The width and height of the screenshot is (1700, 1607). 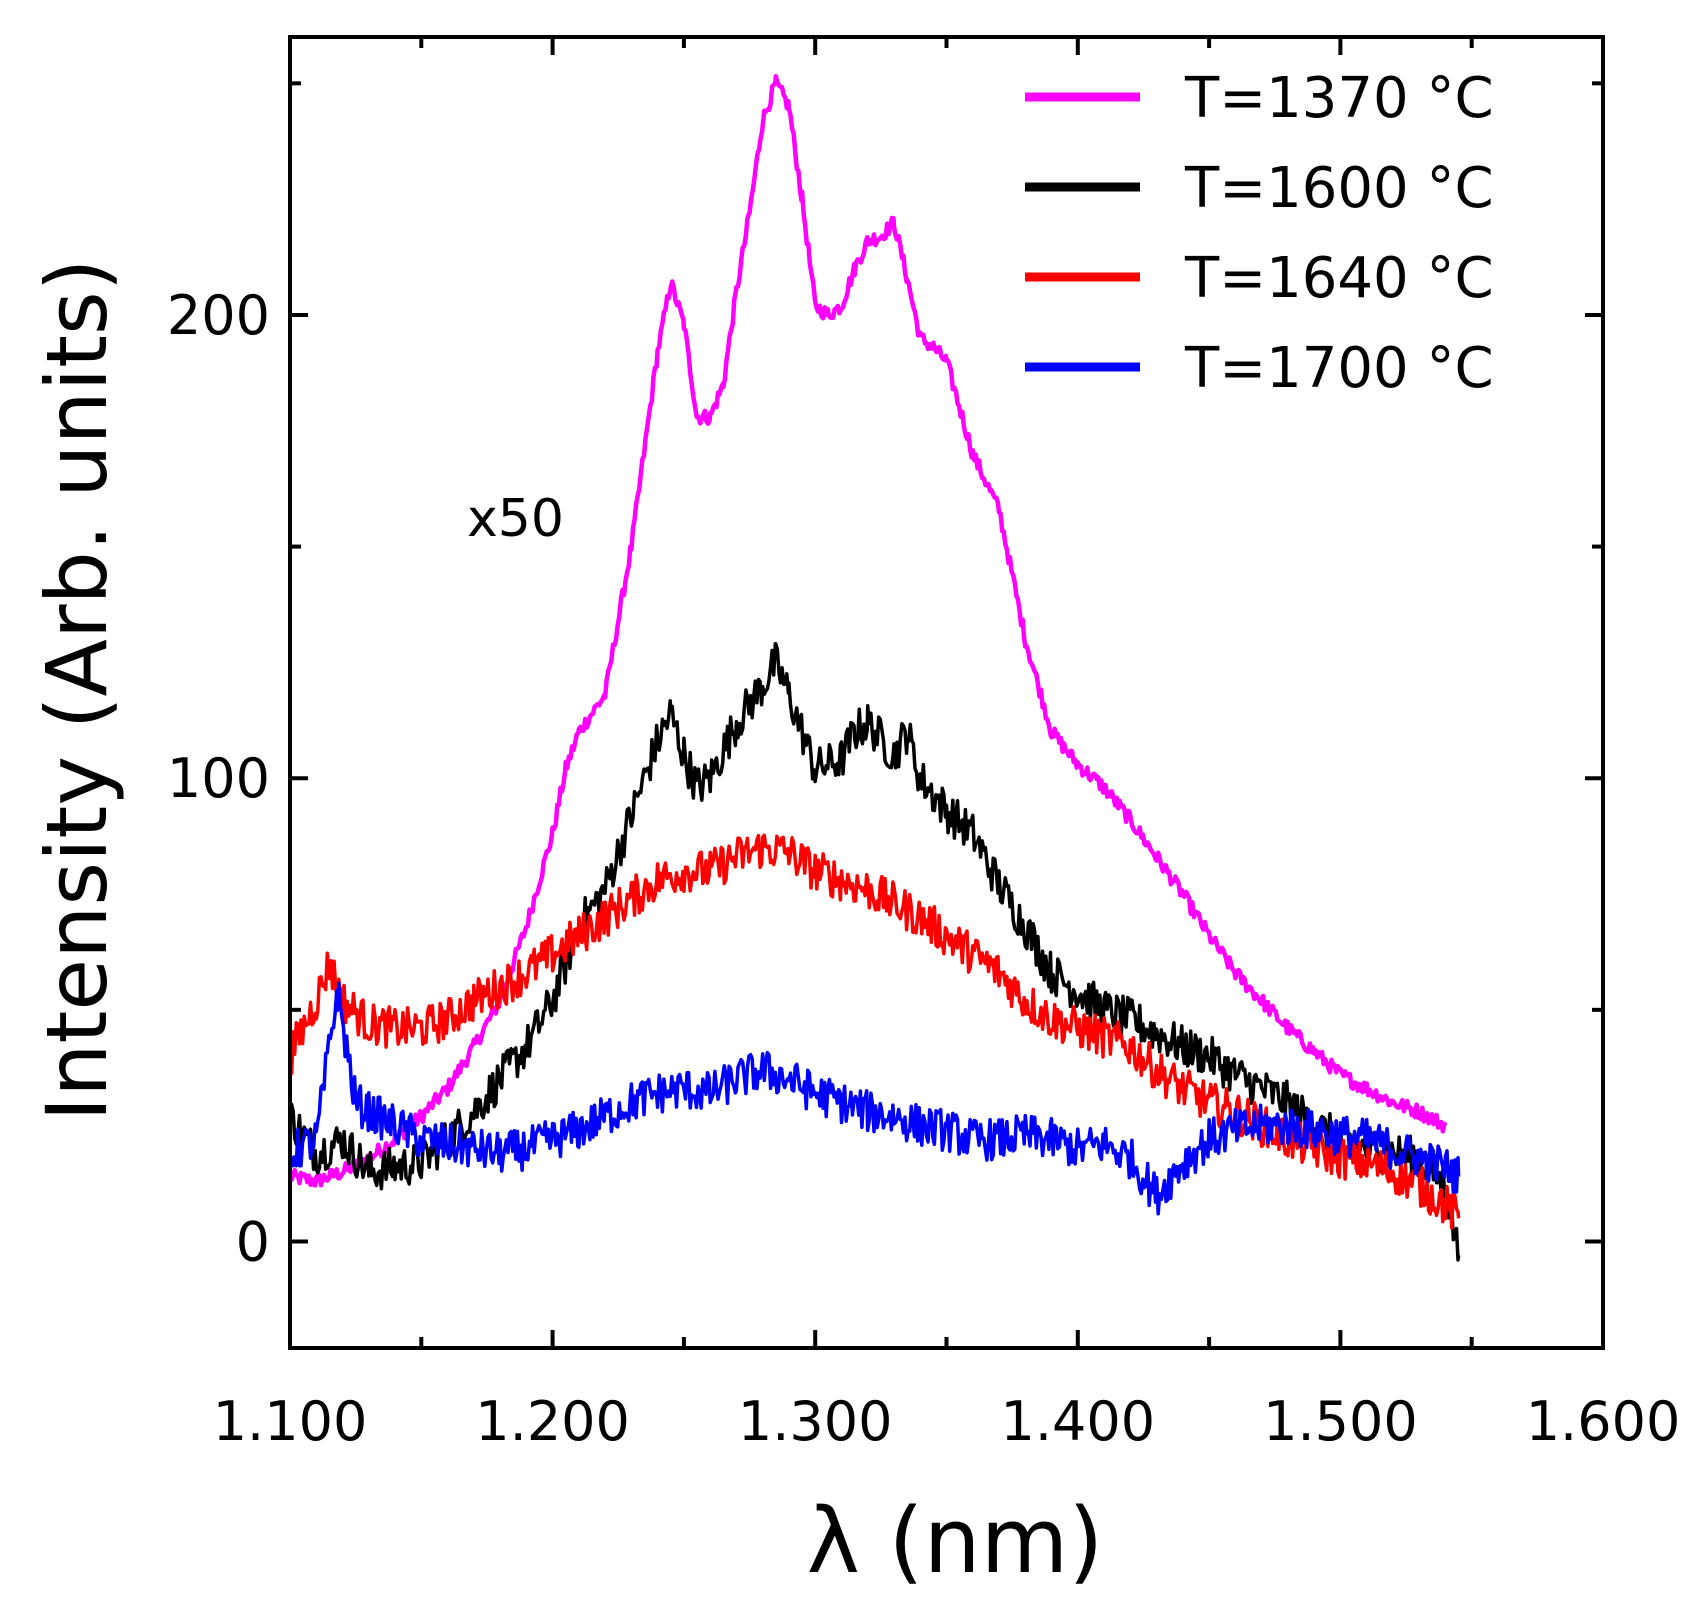 What do you see at coordinates (1339, 368) in the screenshot?
I see `legend-label-4: T=1700 °C` at bounding box center [1339, 368].